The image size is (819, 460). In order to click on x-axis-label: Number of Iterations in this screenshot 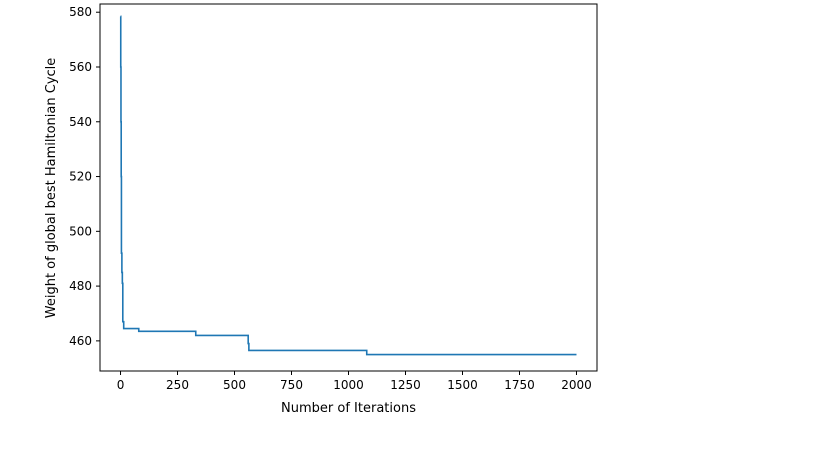, I will do `click(348, 408)`.